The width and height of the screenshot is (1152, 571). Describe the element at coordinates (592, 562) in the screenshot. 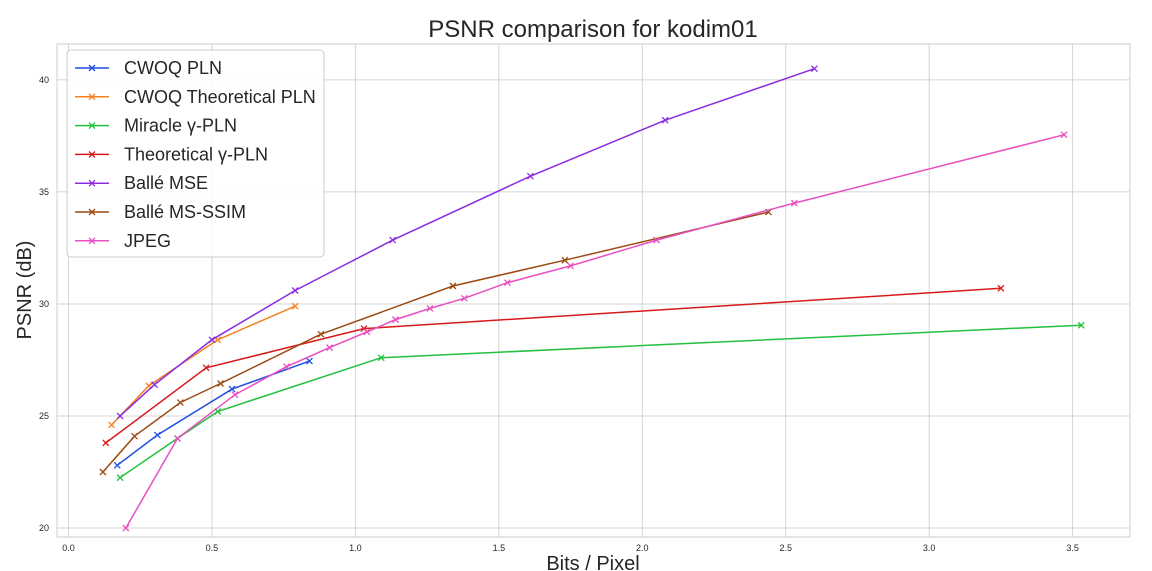

I see `x-axis-title: Bits / Pixel` at that location.